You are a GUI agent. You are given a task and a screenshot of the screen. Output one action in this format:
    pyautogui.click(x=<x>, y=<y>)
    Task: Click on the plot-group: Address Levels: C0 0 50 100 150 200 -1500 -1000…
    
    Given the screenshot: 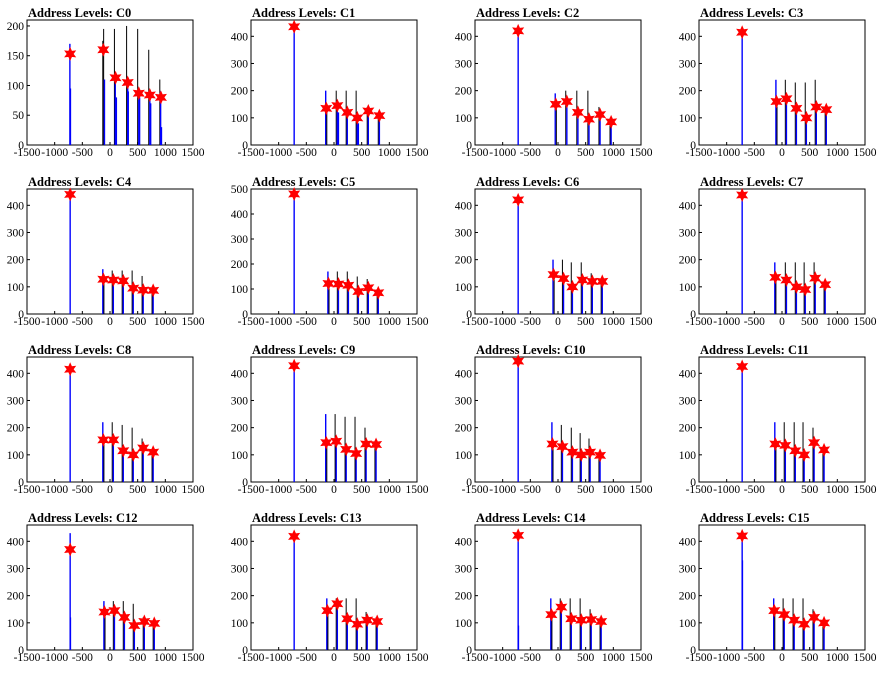 What is the action you would take?
    pyautogui.click(x=106, y=82)
    